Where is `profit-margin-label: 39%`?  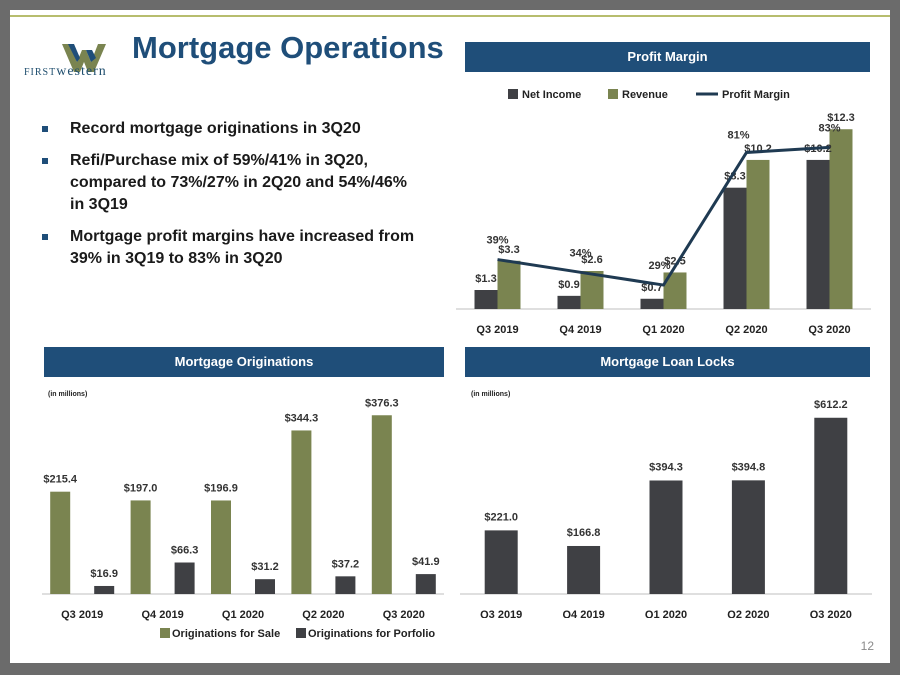 profit-margin-label: 39% is located at coordinates (497, 241).